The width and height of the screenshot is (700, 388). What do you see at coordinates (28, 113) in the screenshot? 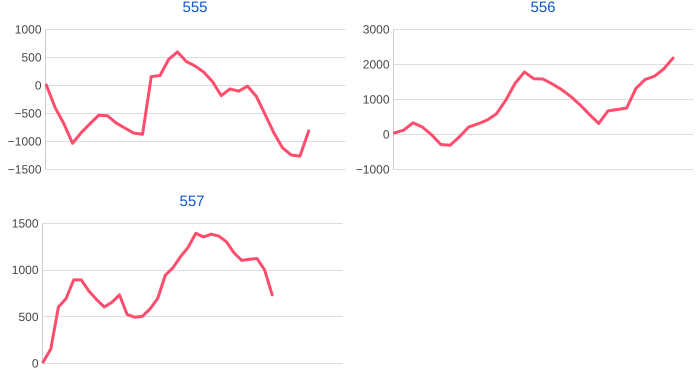
I see `y-tick-label: −500` at bounding box center [28, 113].